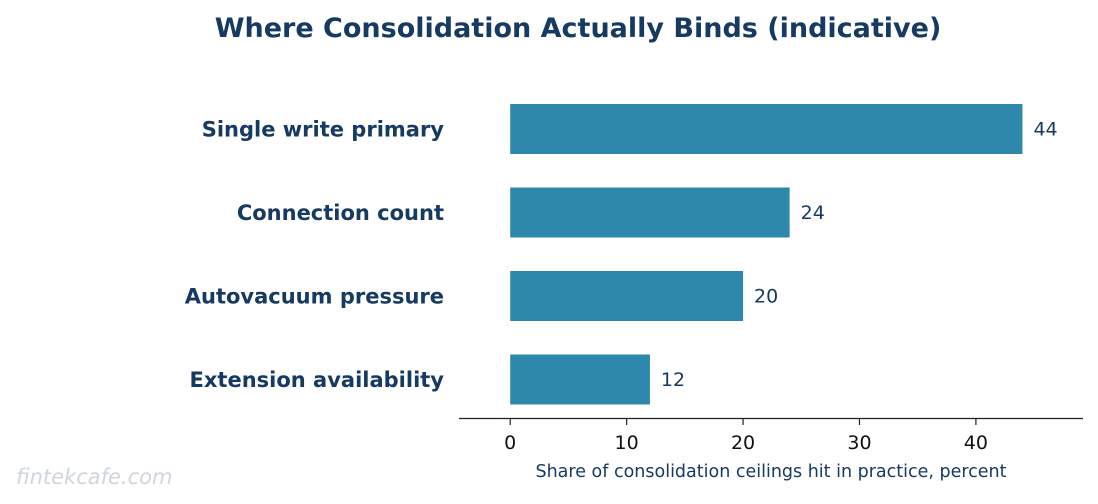 The width and height of the screenshot is (1098, 504). Describe the element at coordinates (323, 130) in the screenshot. I see `category-label: Single write primary` at that location.